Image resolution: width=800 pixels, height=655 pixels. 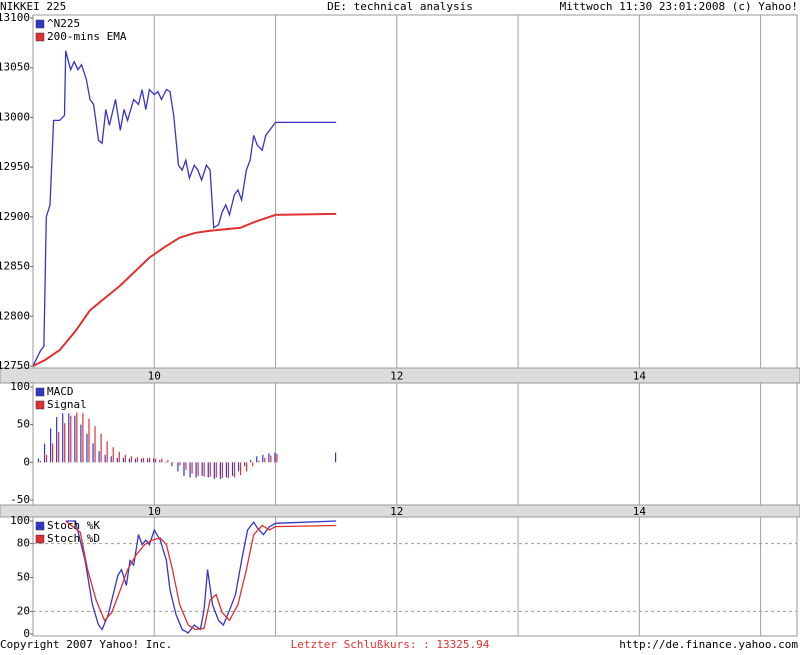 What do you see at coordinates (15, 166) in the screenshot?
I see `y-tick-label: 12950` at bounding box center [15, 166].